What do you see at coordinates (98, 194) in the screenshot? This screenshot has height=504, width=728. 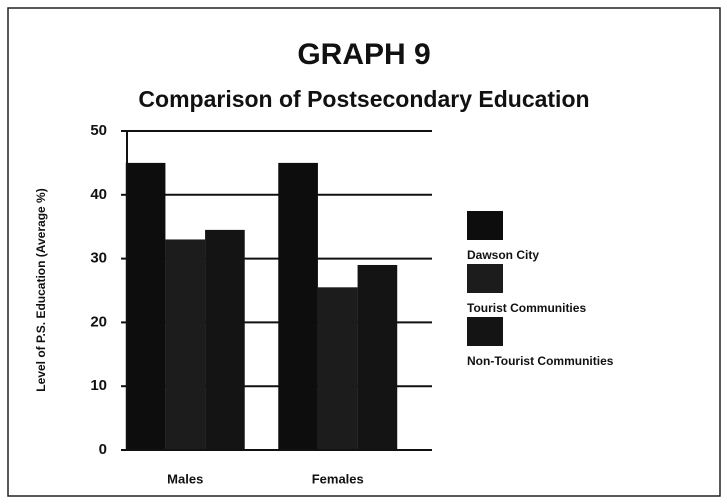 I see `y-tick-label: 40` at bounding box center [98, 194].